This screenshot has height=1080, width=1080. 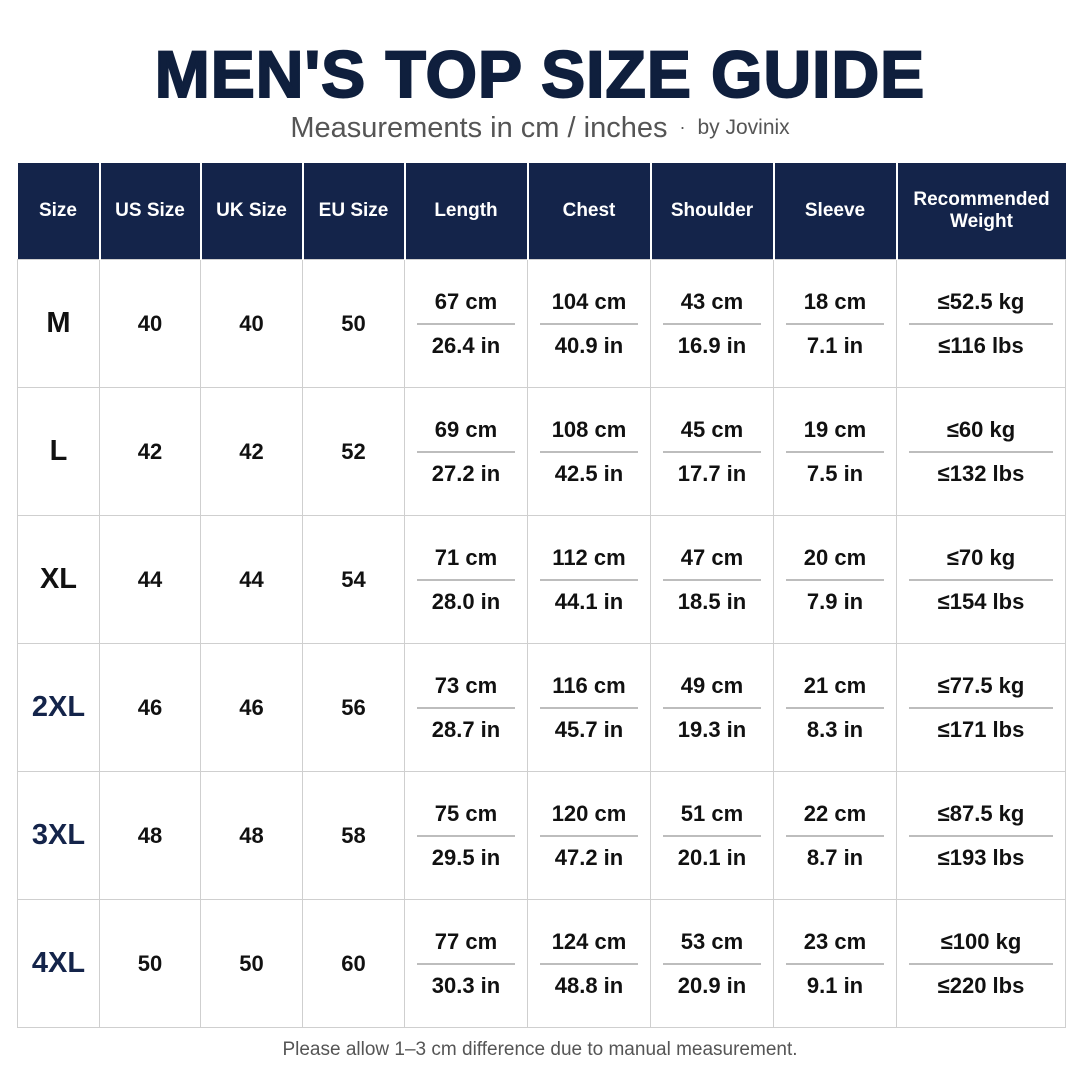 I want to click on size-cell: 40, so click(x=251, y=323).